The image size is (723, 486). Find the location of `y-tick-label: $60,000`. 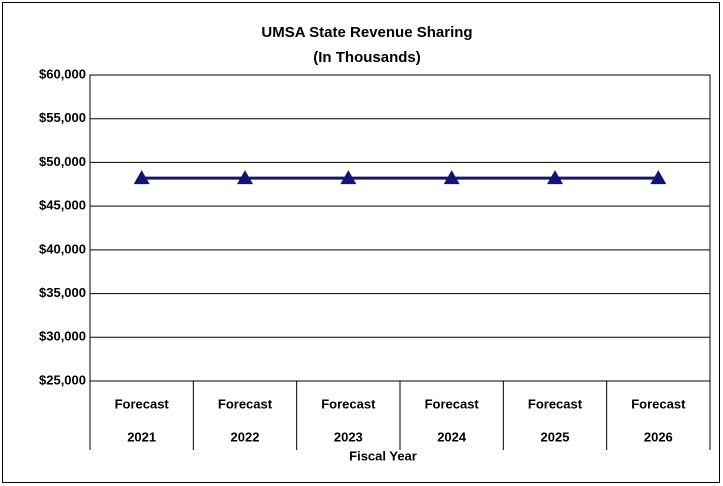

y-tick-label: $60,000 is located at coordinates (62, 73).